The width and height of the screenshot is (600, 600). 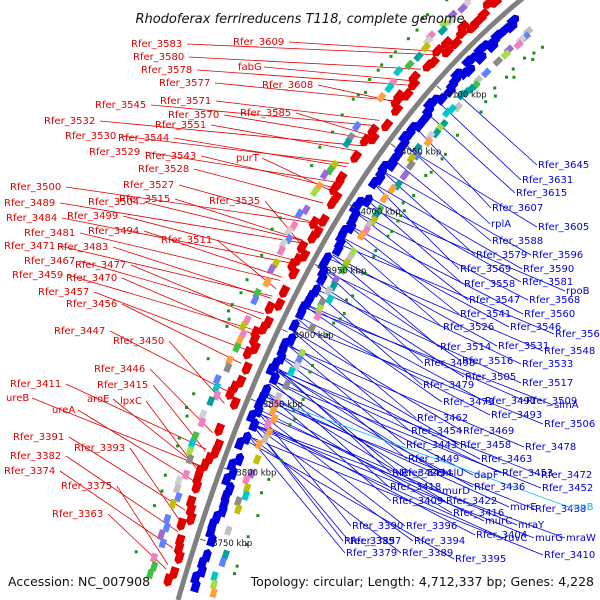 What do you see at coordinates (113, 202) in the screenshot?
I see `forward-gene-label: Rfer_3504` at bounding box center [113, 202].